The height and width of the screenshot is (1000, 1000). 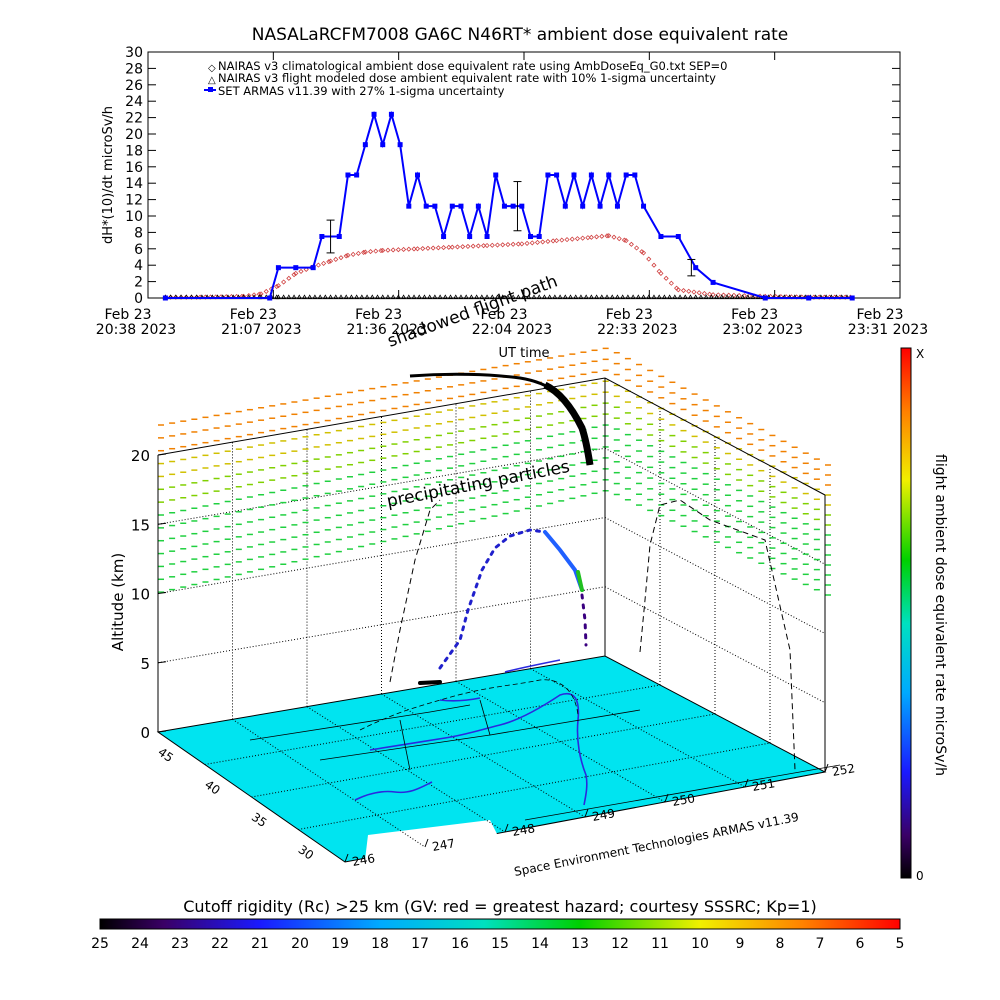 What do you see at coordinates (592, 635) in the screenshot?
I see `wall-shadow-path` at bounding box center [592, 635].